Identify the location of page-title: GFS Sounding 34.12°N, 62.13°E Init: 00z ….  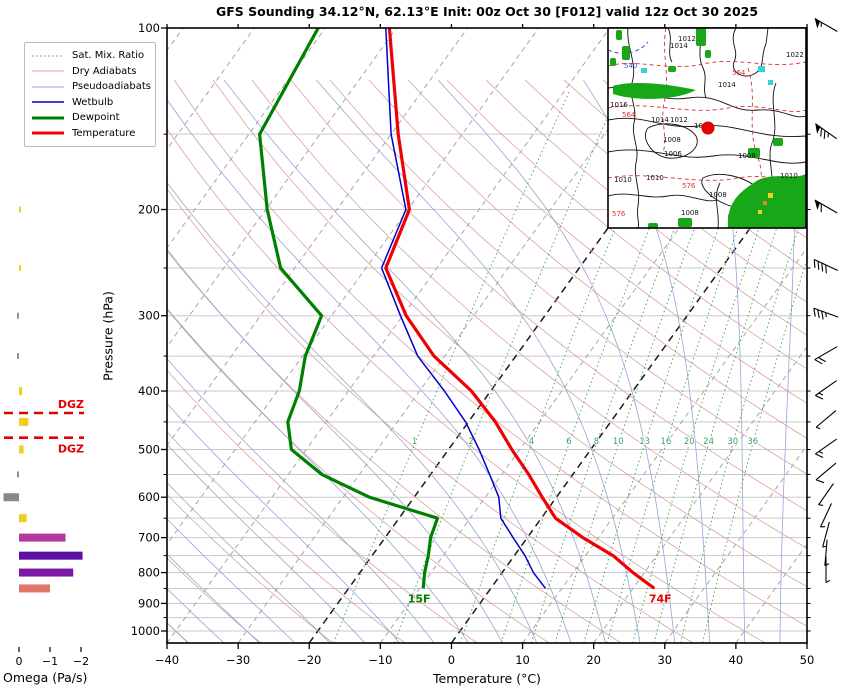
(487, 11).